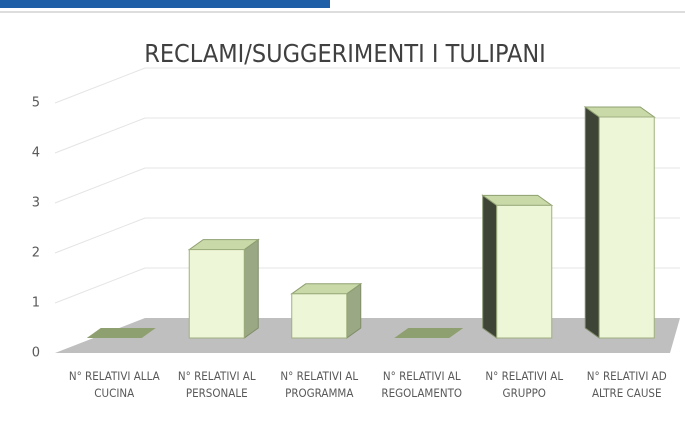  I want to click on chart-title: RECLAMI/SUGGERIMENTI I TULIPANI, so click(345, 53).